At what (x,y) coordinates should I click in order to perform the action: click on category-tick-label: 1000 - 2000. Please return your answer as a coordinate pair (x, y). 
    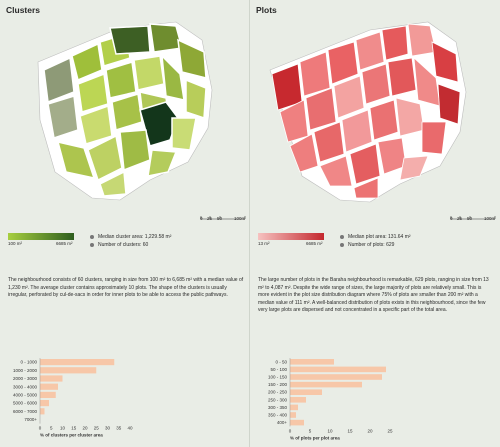
    Looking at the image, I should click on (25, 370).